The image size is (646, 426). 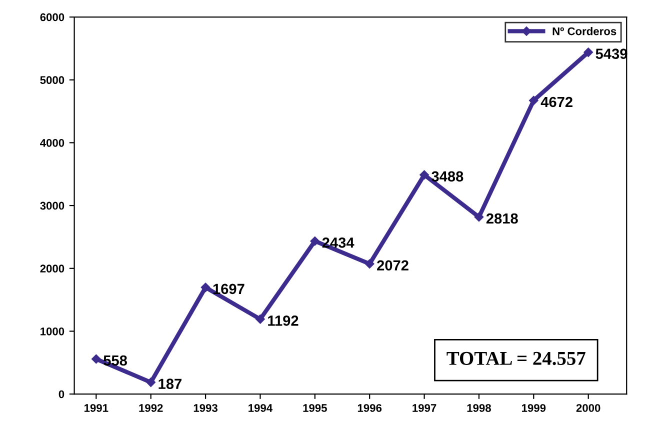 What do you see at coordinates (96, 408) in the screenshot?
I see `x-tick-label: 1991` at bounding box center [96, 408].